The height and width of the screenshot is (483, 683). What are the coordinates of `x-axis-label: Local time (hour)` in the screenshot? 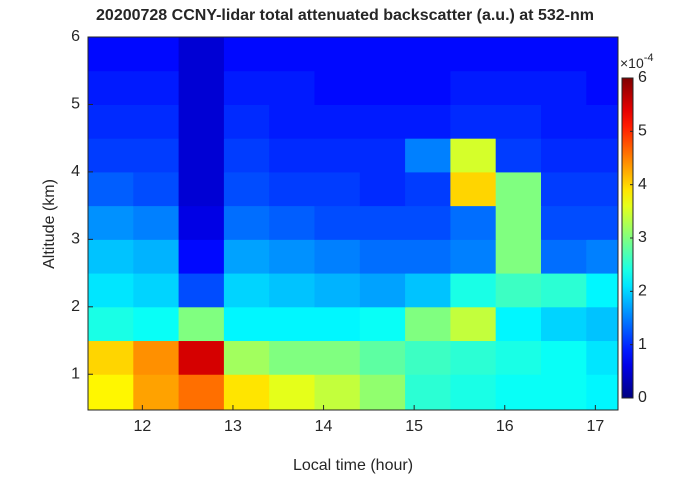 It's located at (353, 465).